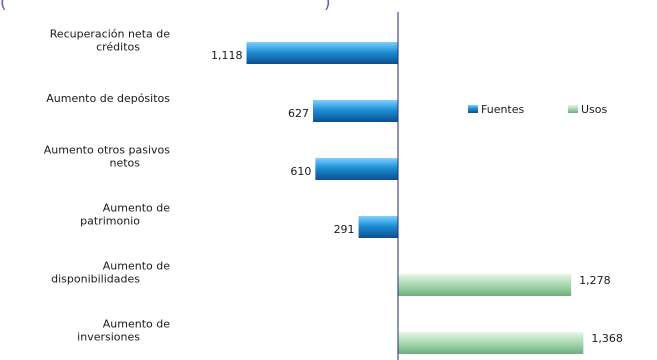 This screenshot has height=360, width=657. What do you see at coordinates (344, 229) in the screenshot?
I see `data-label-fuentes-aumento-de-patrimonio: 291` at bounding box center [344, 229].